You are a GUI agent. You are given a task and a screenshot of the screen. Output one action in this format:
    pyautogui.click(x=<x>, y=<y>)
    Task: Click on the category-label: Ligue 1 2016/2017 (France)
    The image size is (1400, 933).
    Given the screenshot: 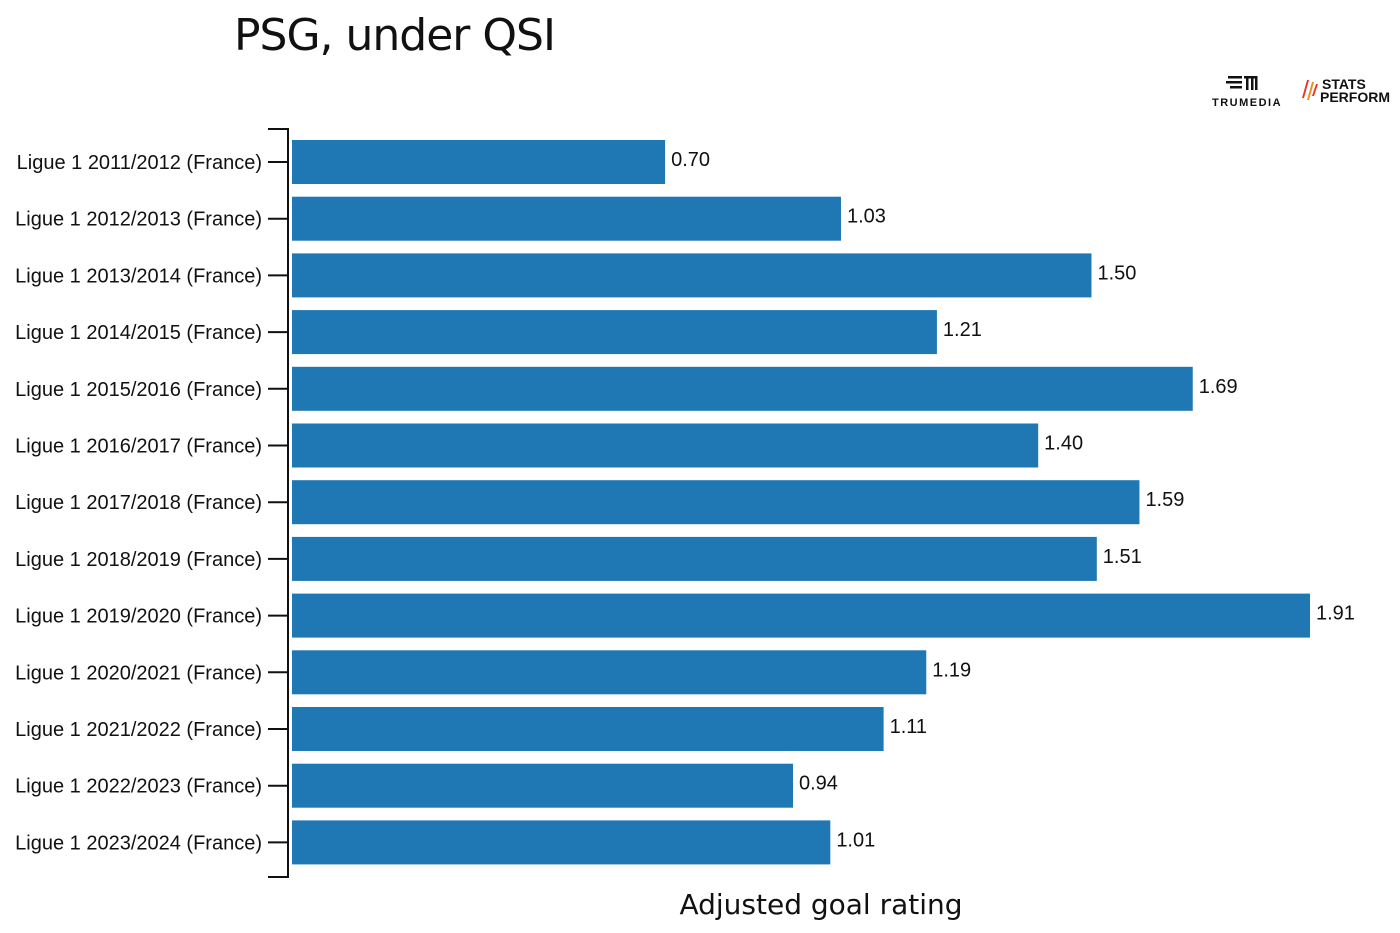 What is the action you would take?
    pyautogui.click(x=138, y=447)
    